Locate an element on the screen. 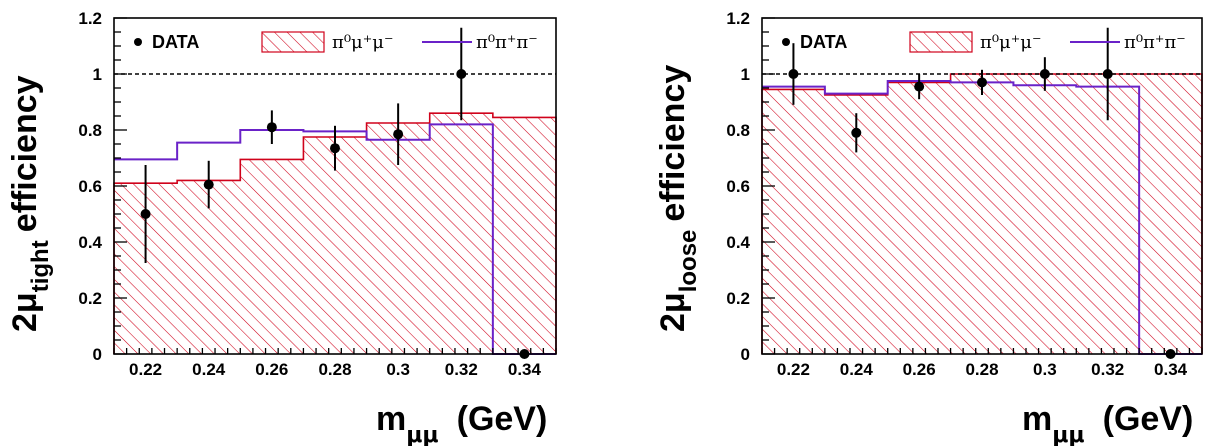 Image resolution: width=1207 pixels, height=446 pixels. y-axis-title: 2μtight efficiency is located at coordinates (30, 203).